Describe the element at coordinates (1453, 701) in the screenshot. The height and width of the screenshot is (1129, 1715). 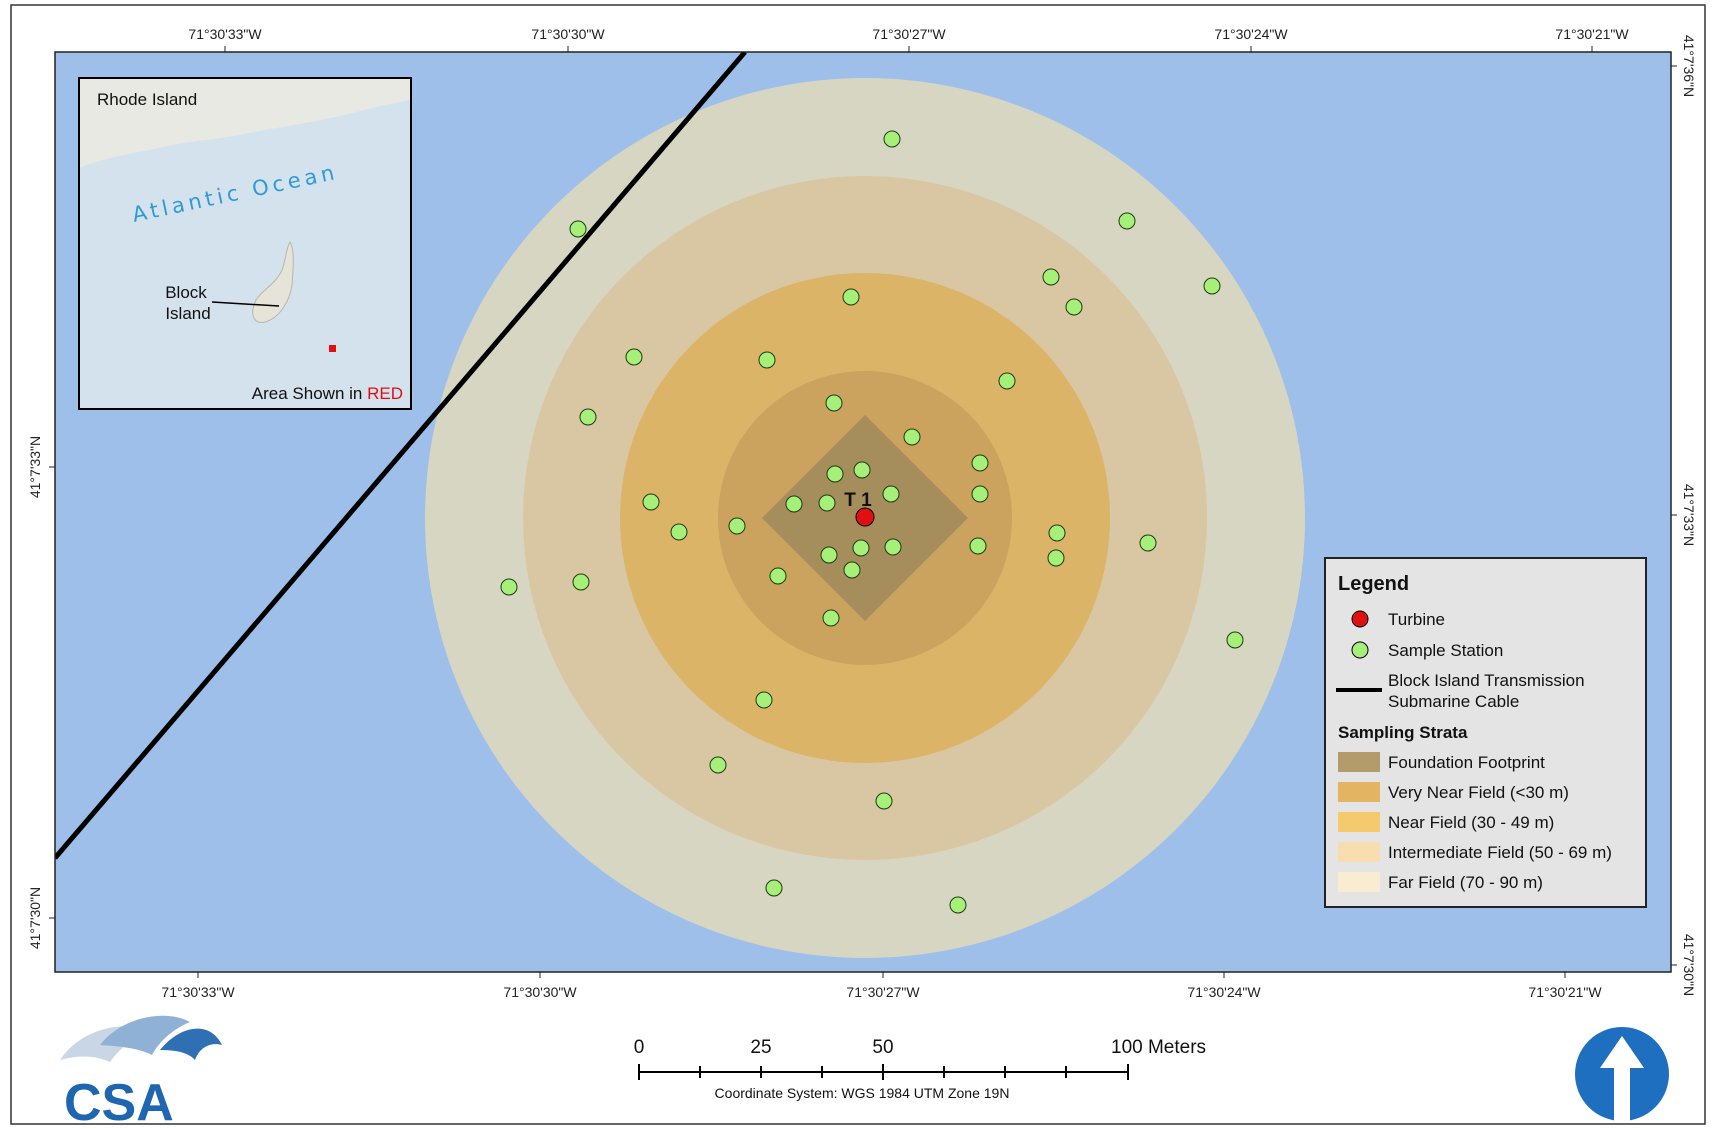
I see `legend-item-cable-line2: Submarine Cable` at that location.